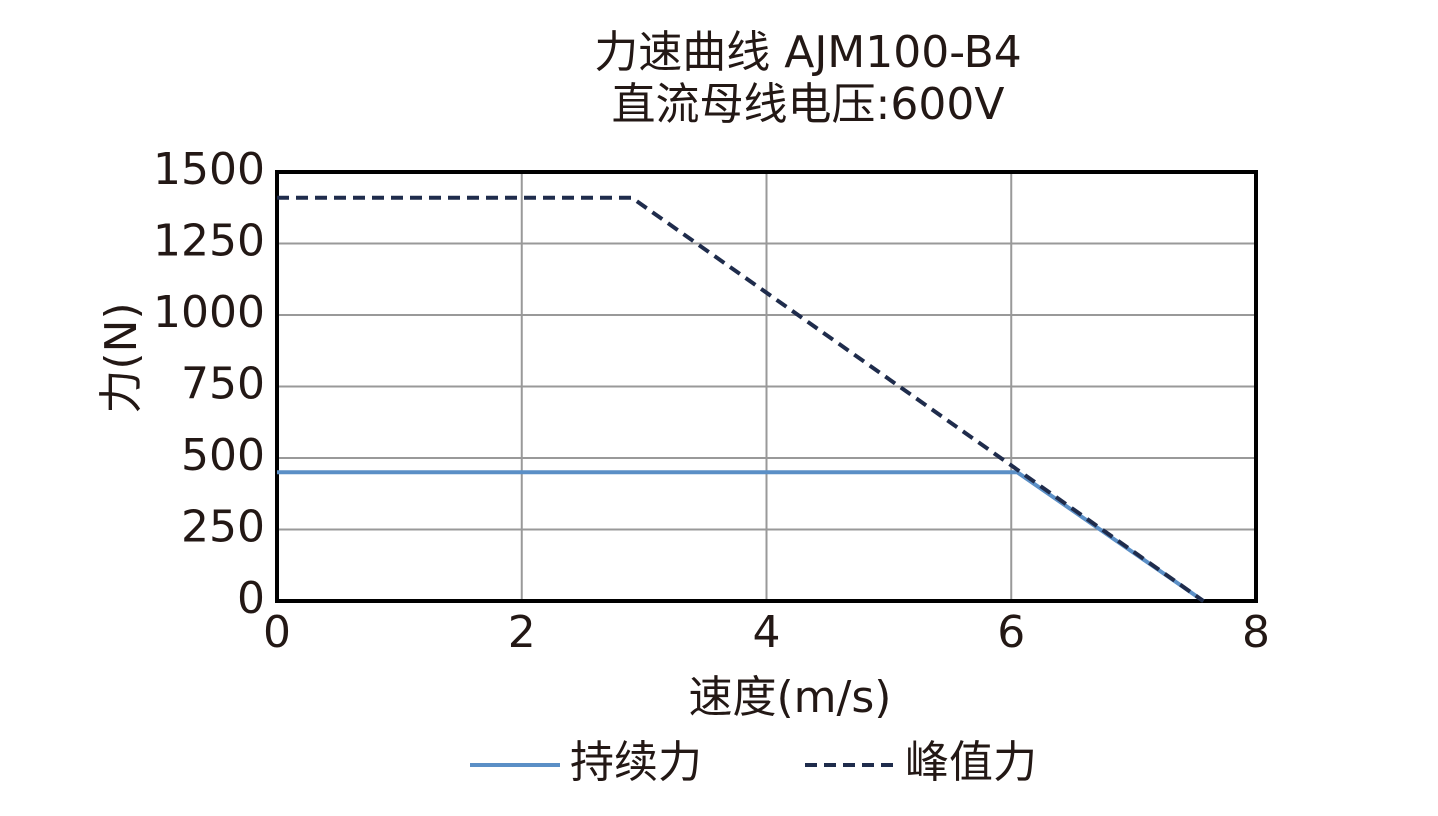  What do you see at coordinates (808, 52) in the screenshot?
I see `chart-title: 力速曲线 AJM100-B4` at bounding box center [808, 52].